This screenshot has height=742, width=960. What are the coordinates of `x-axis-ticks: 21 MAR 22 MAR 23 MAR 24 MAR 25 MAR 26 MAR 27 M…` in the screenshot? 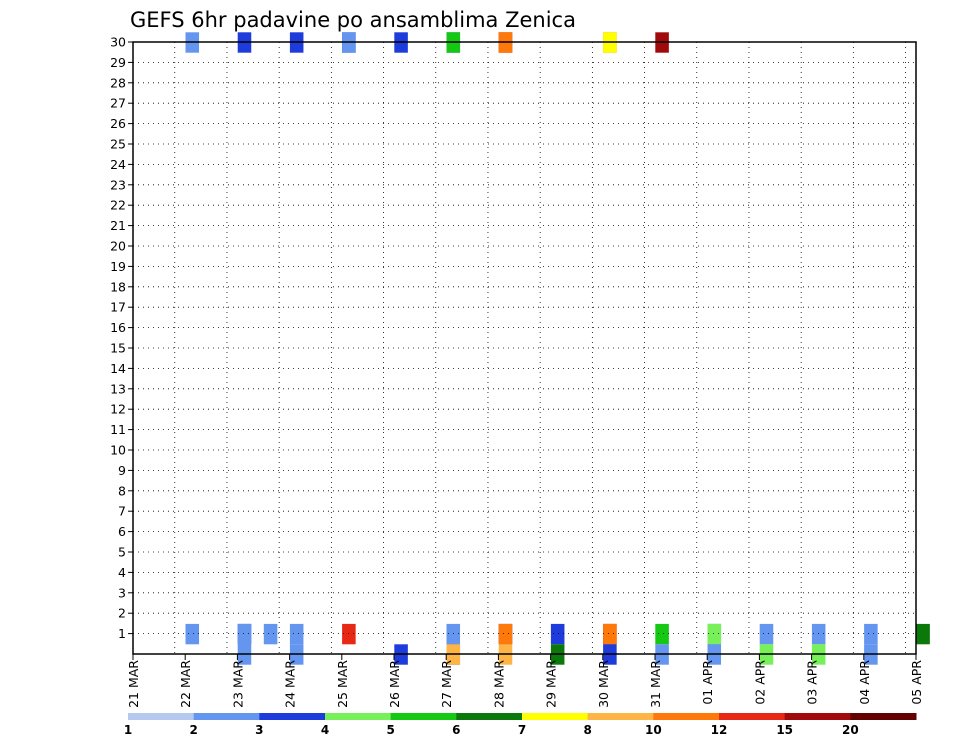 It's located at (525, 681).